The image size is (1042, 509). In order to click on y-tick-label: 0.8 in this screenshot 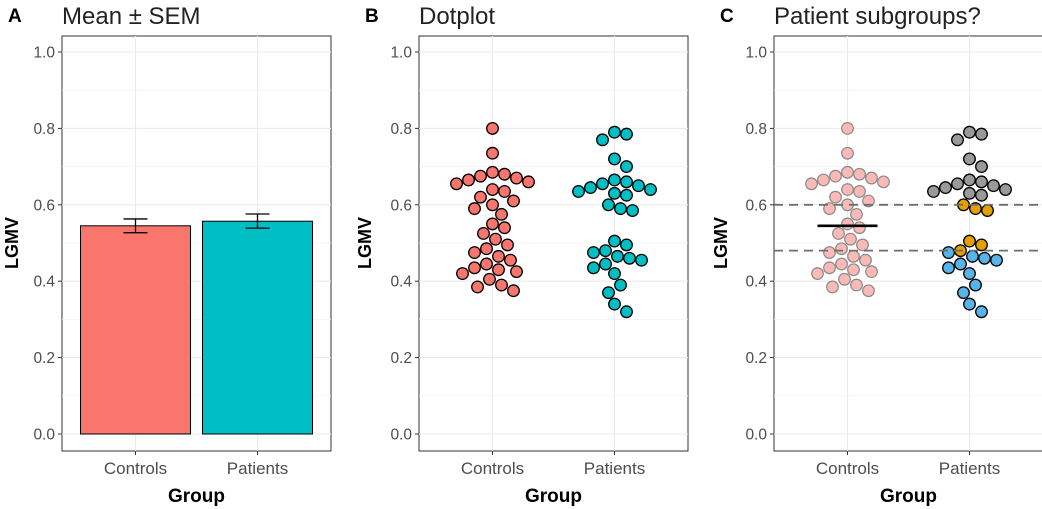, I will do `click(756, 129)`.